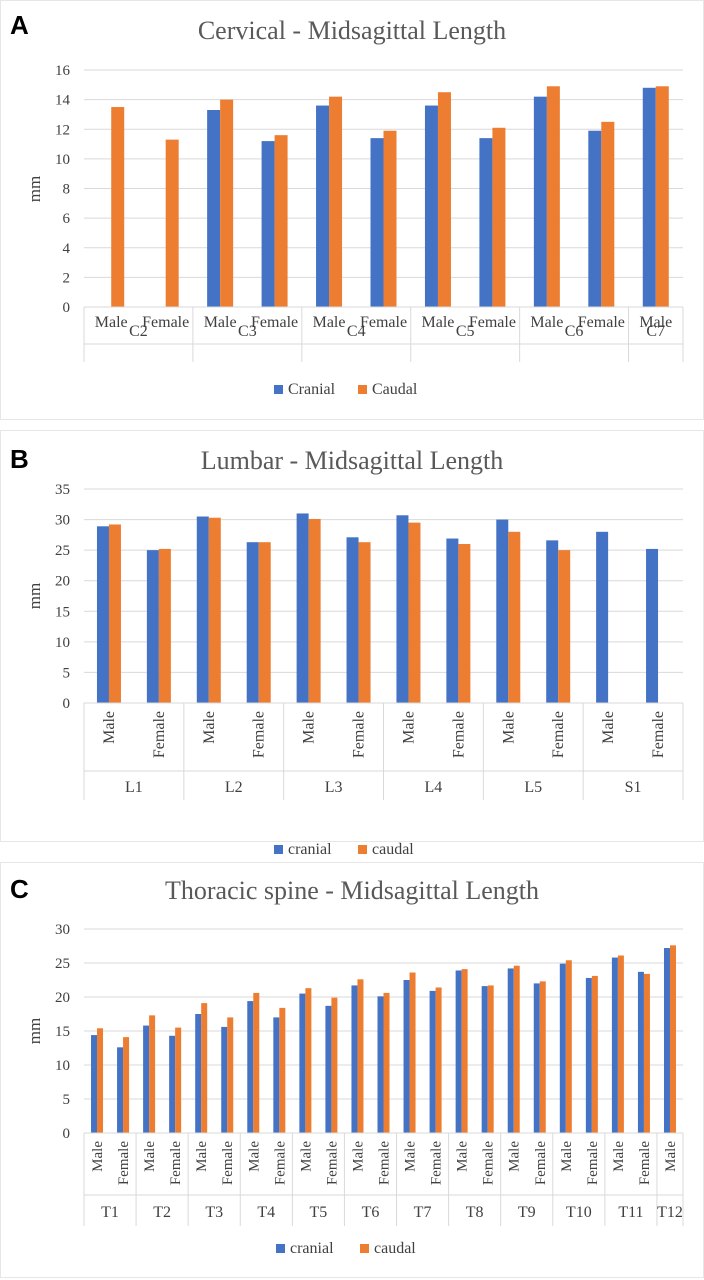  What do you see at coordinates (67, 249) in the screenshot?
I see `y-tick-label: 4` at bounding box center [67, 249].